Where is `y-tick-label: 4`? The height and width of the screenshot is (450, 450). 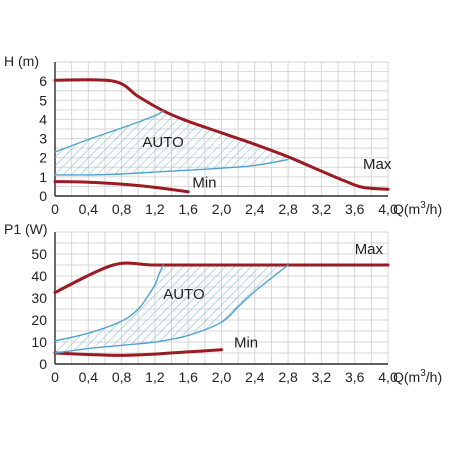
y-tick-label: 4 is located at coordinates (43, 119).